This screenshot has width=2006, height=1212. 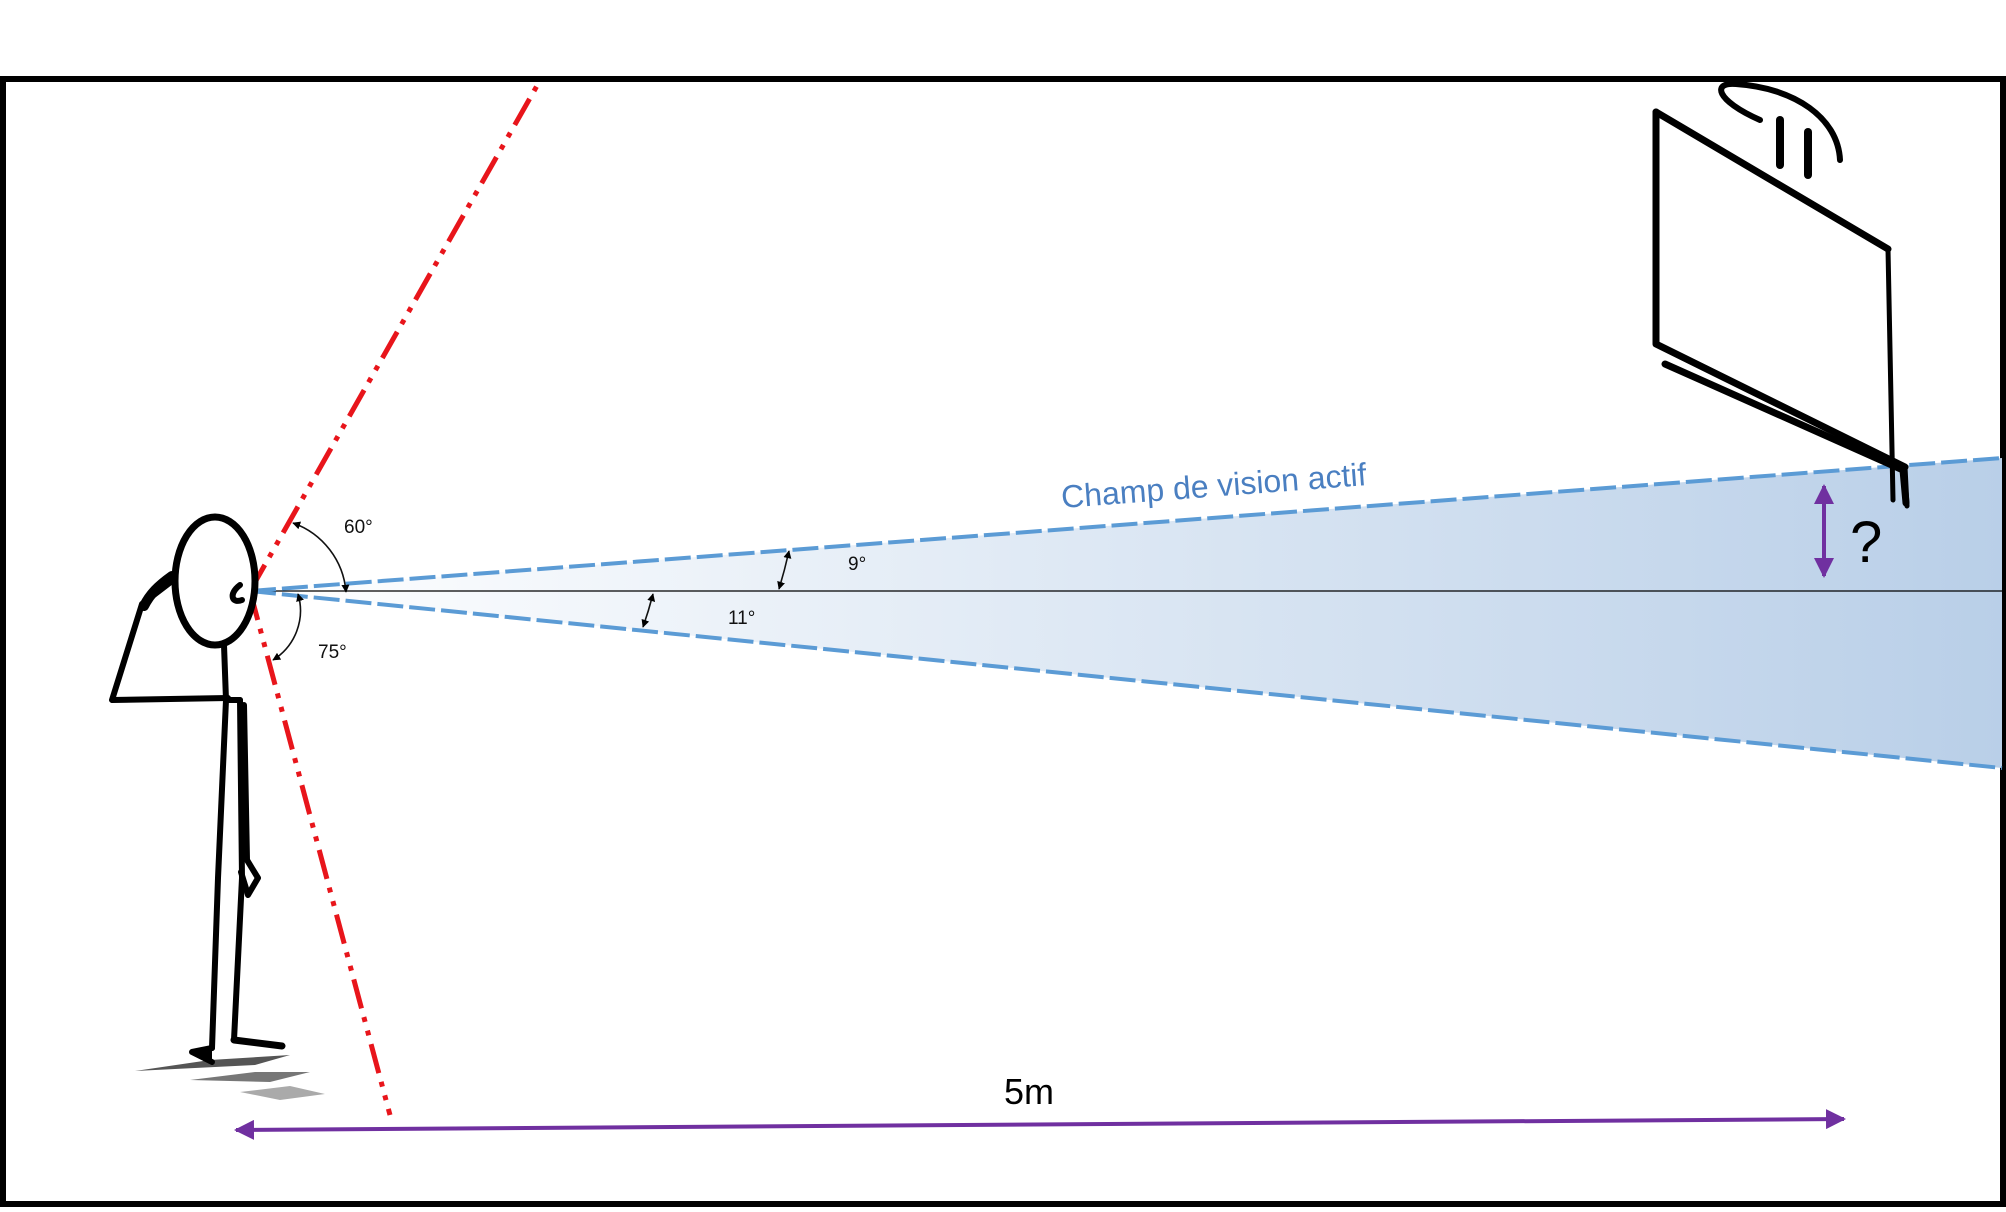 I want to click on lower-limit-line, so click(x=320, y=853).